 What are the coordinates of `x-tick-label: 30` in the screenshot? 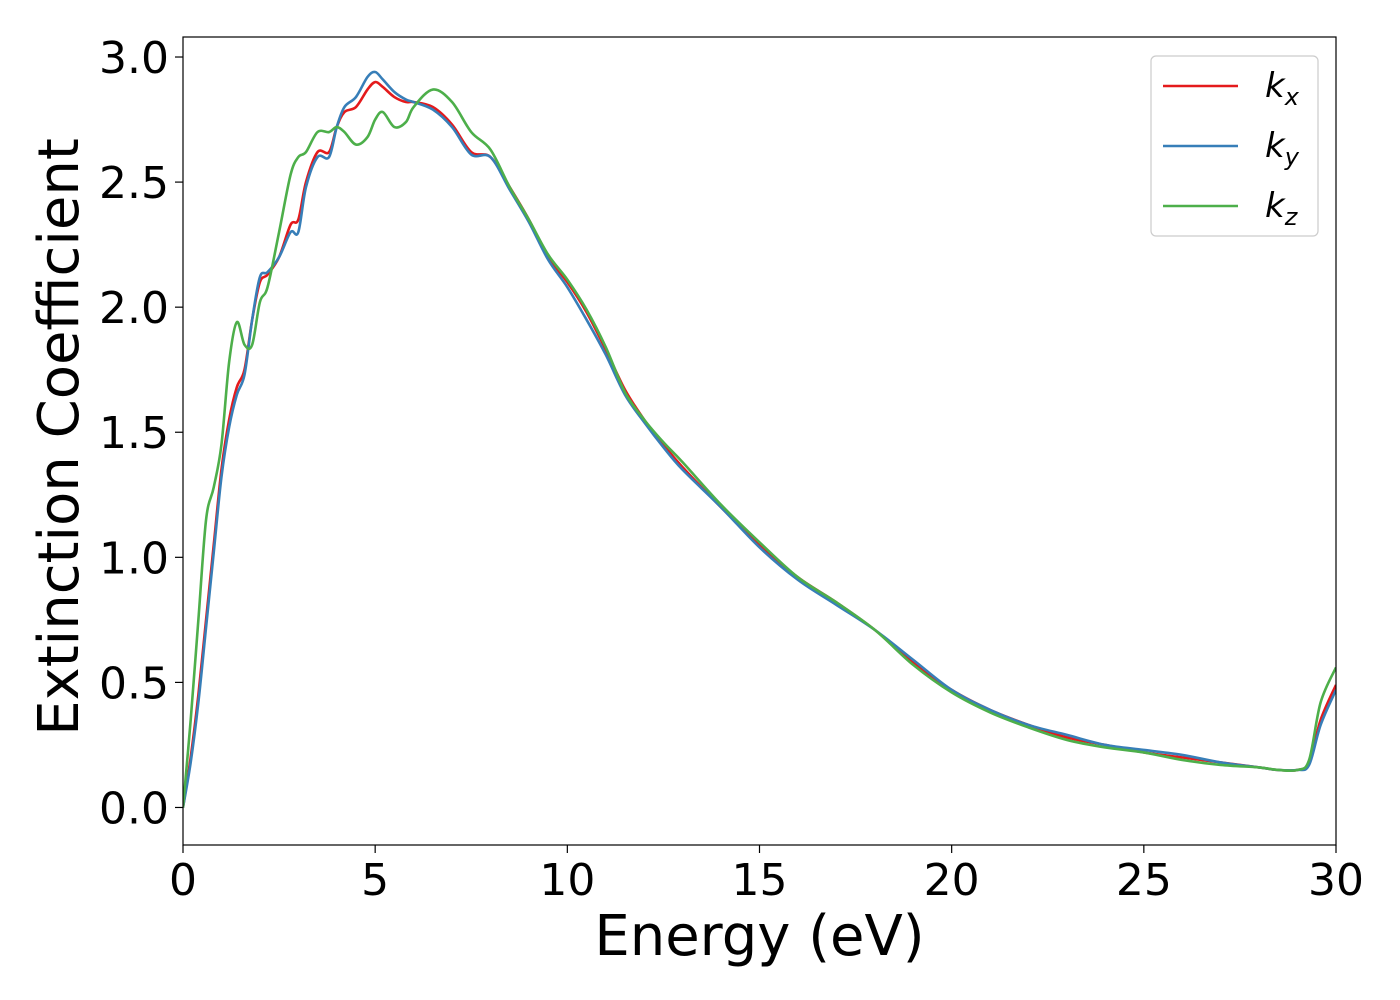 It's located at (1336, 880).